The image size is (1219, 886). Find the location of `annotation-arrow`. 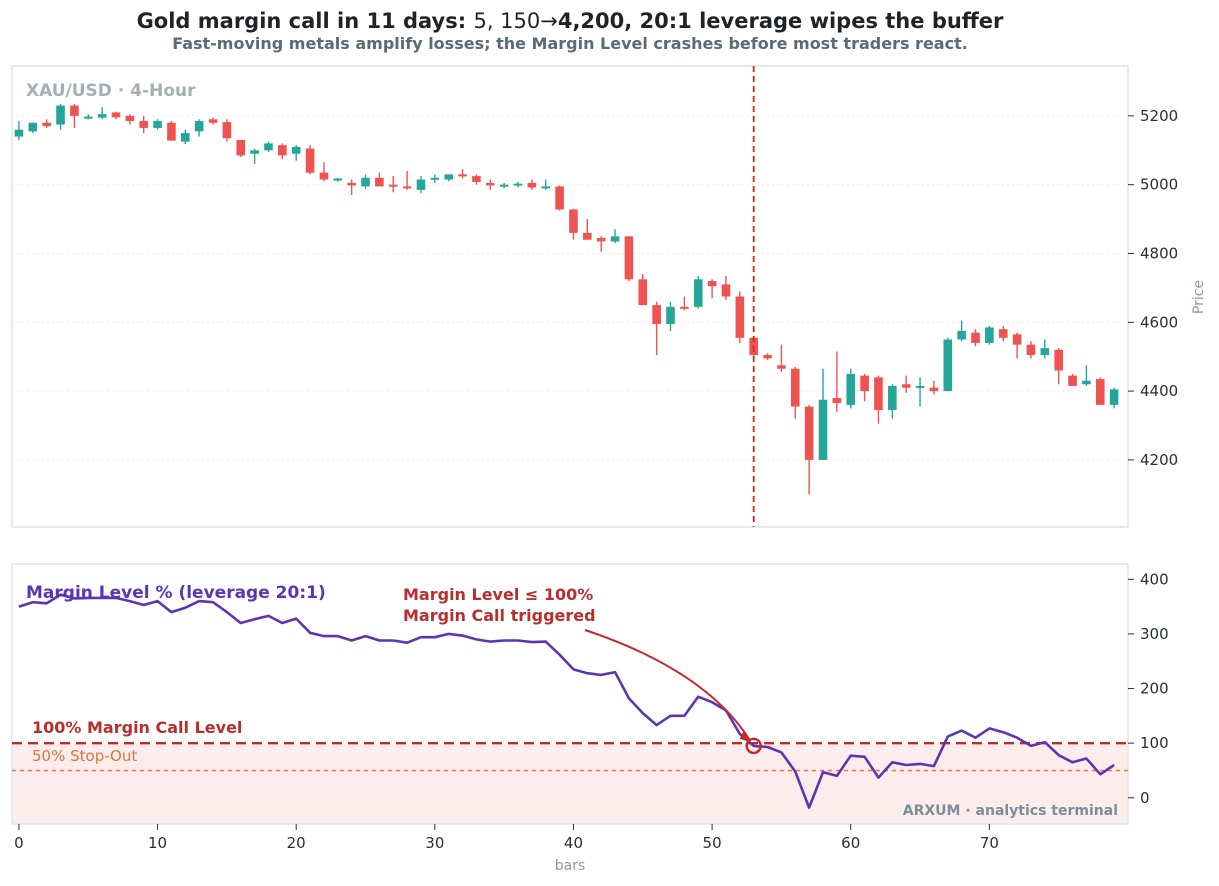

annotation-arrow is located at coordinates (667, 685).